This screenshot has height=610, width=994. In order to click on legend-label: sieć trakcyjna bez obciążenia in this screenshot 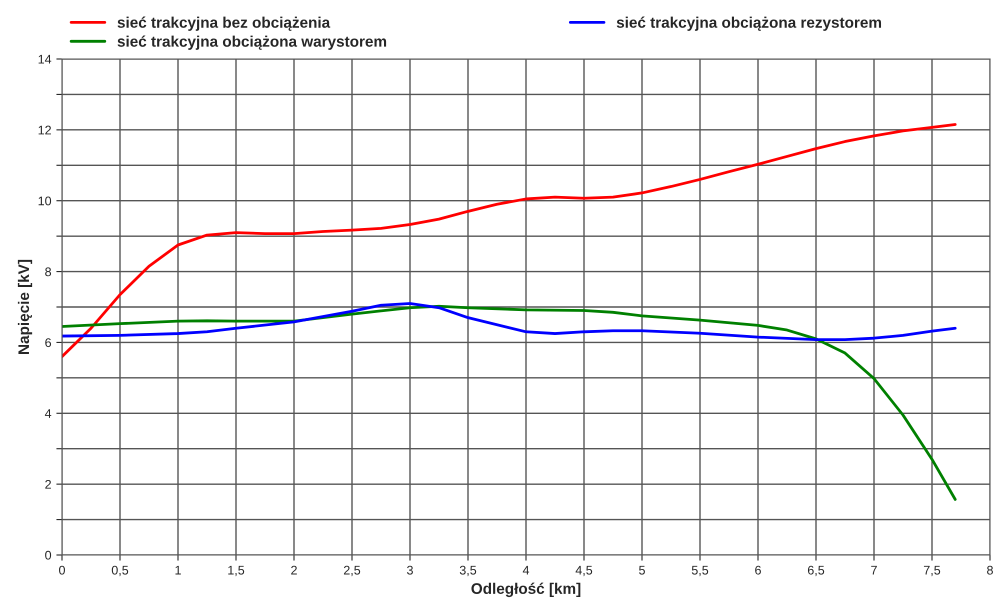, I will do `click(224, 23)`.